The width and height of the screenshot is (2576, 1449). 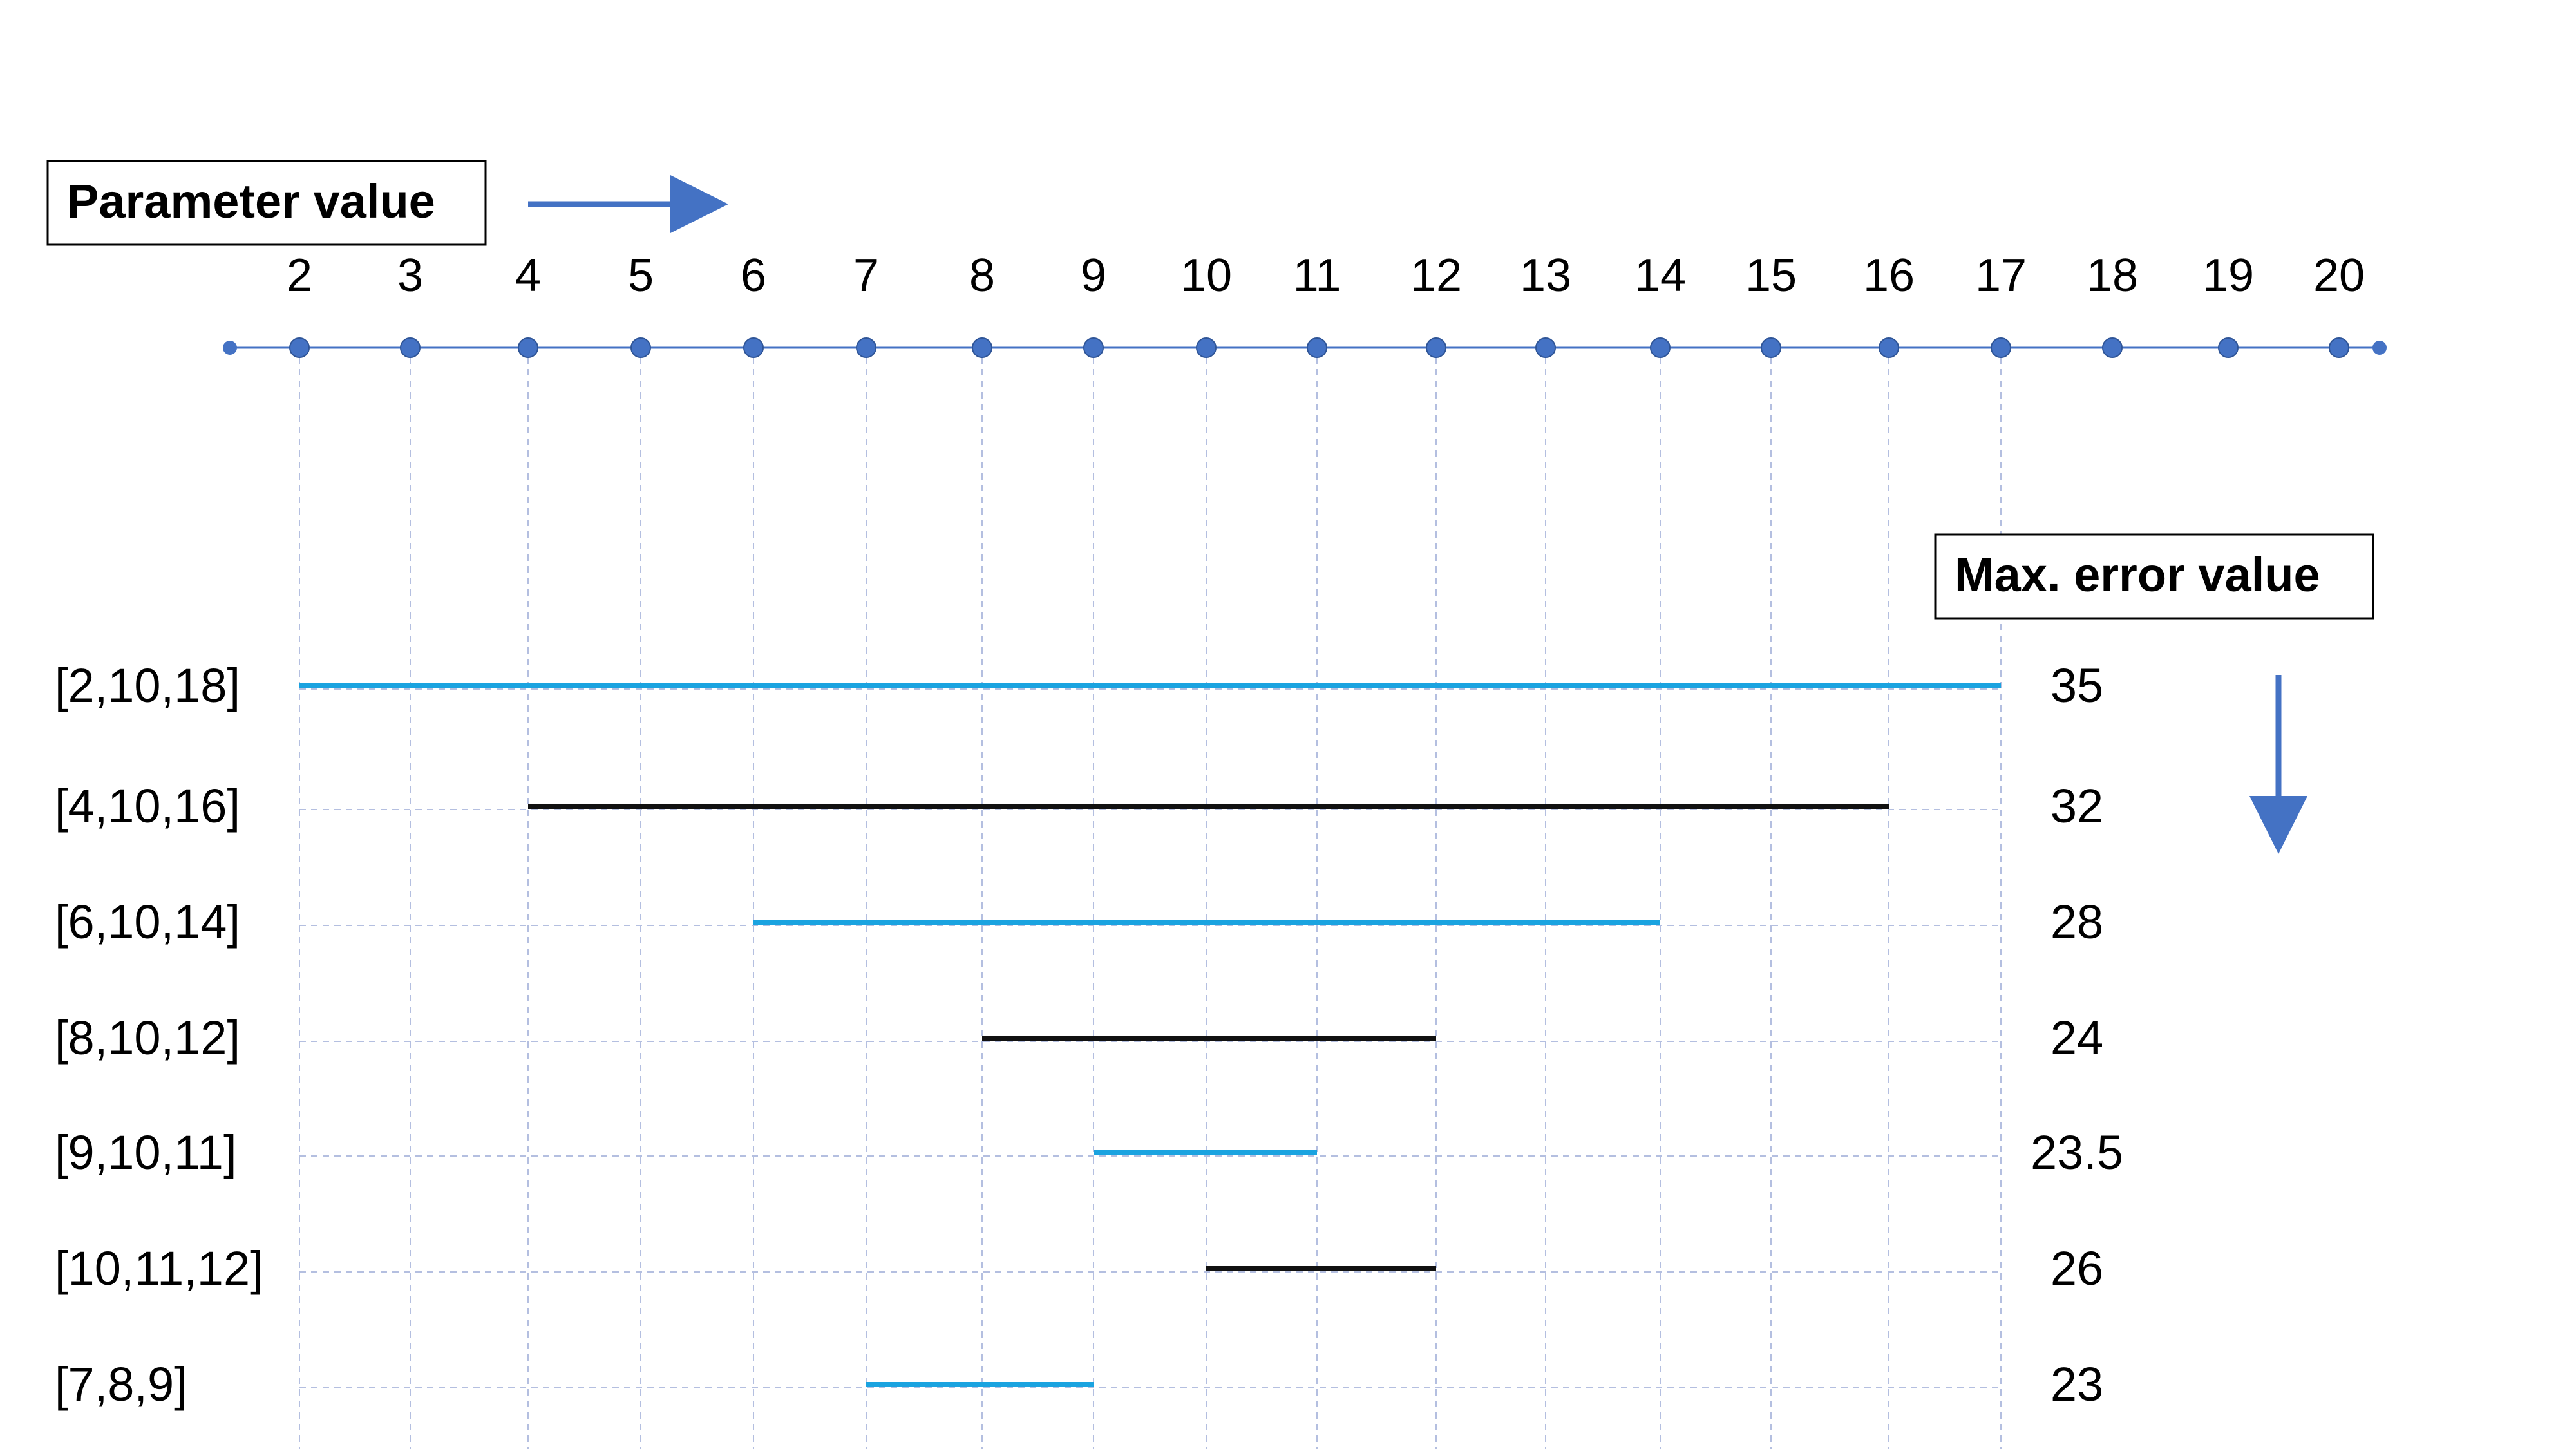 What do you see at coordinates (1079, 685) in the screenshot?
I see `range-row: [2,10,18] 35` at bounding box center [1079, 685].